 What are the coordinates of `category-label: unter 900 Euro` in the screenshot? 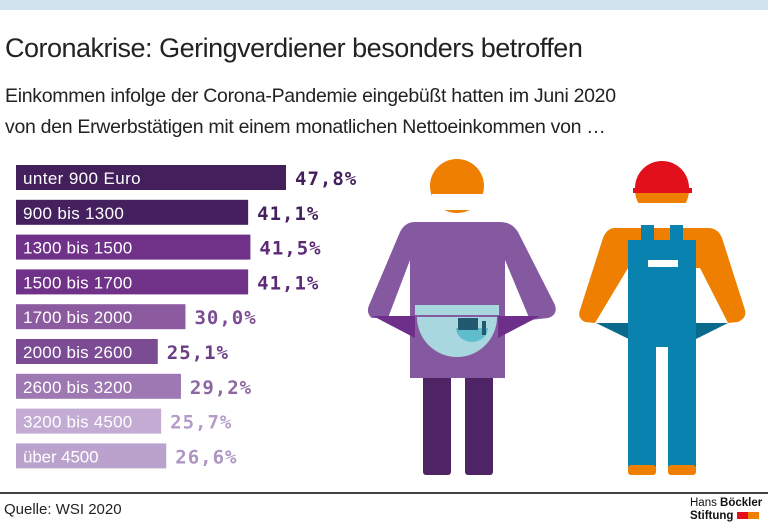 It's located at (82, 178).